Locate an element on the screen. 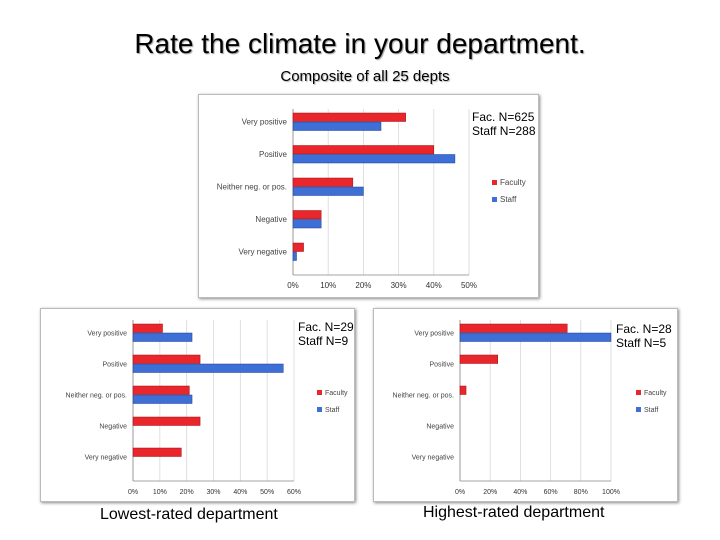  lowest-n-label: Fac. N=29 Staff N=9 is located at coordinates (326, 334).